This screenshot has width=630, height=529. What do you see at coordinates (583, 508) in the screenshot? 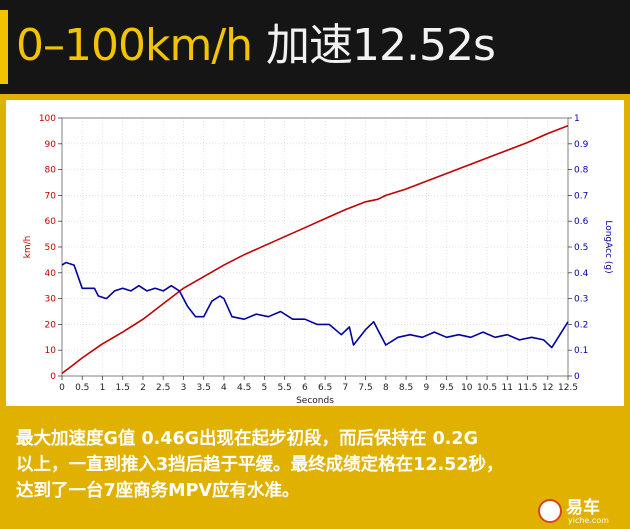
I see `logo-brand: 易车` at bounding box center [583, 508].